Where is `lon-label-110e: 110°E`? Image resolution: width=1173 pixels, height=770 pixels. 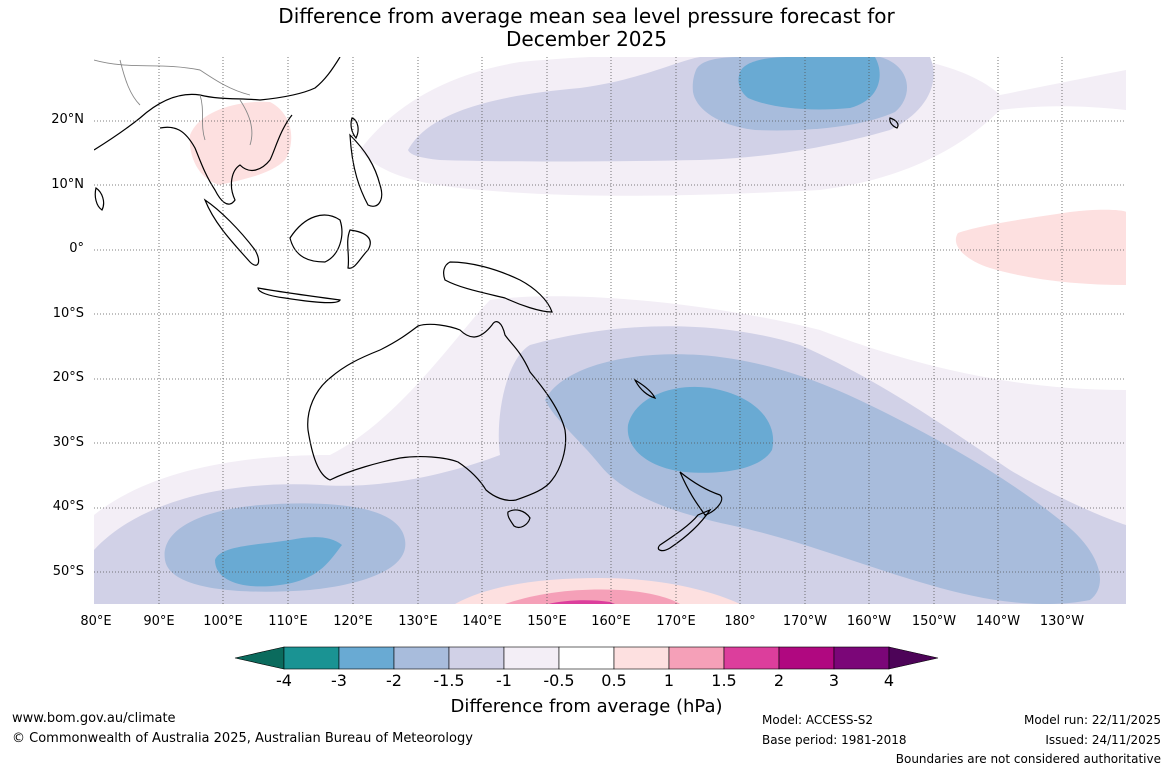
lon-label-110e: 110°E is located at coordinates (288, 621).